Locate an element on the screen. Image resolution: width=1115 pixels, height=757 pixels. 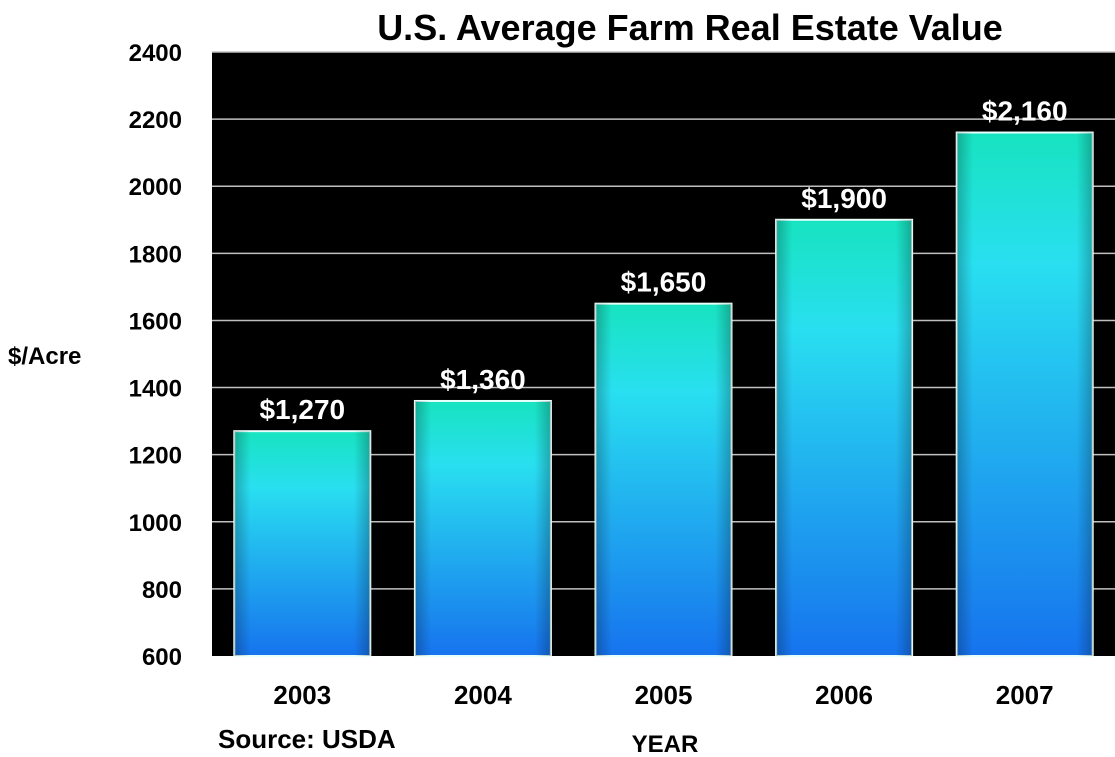
y-tick-label: 1400 is located at coordinates (155, 389).